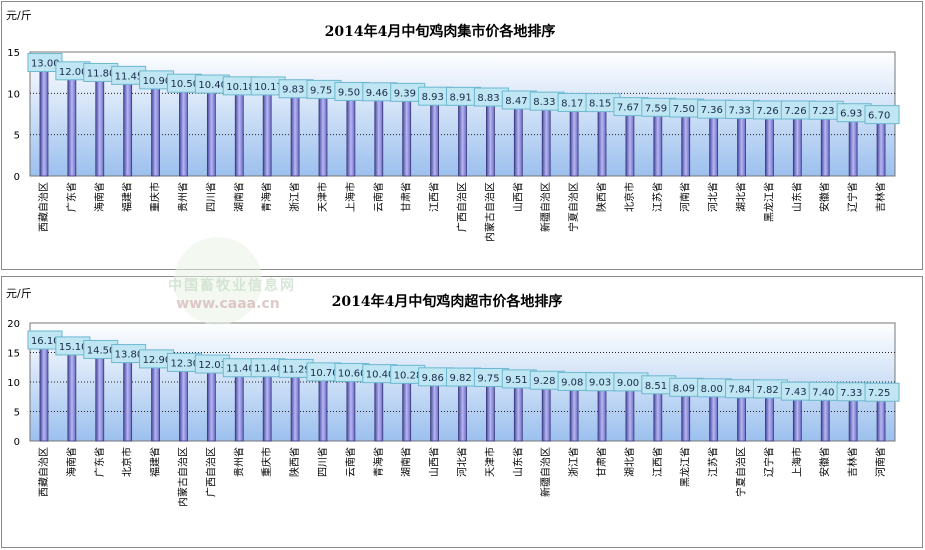  What do you see at coordinates (101, 73) in the screenshot?
I see `data-label: 11.80` at bounding box center [101, 73].